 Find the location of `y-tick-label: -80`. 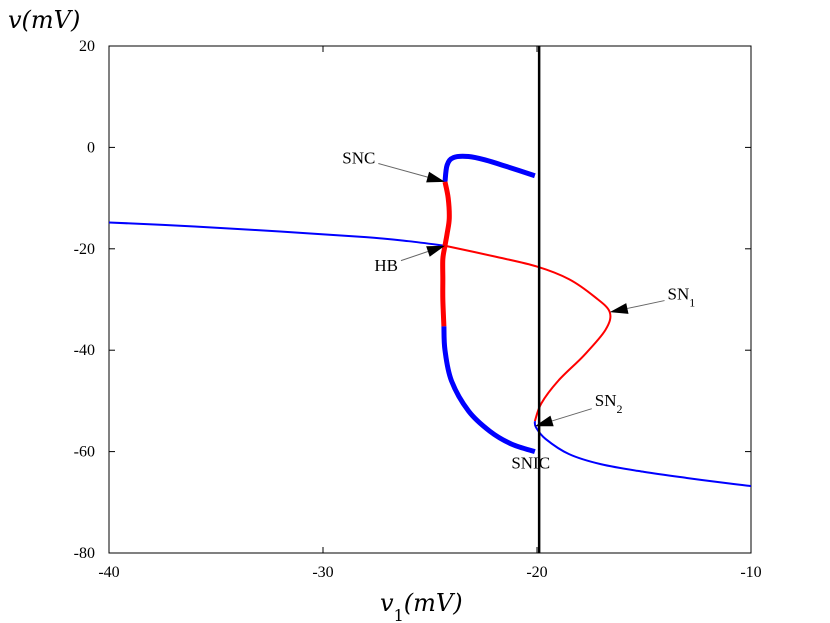

y-tick-label: -80 is located at coordinates (84, 553).